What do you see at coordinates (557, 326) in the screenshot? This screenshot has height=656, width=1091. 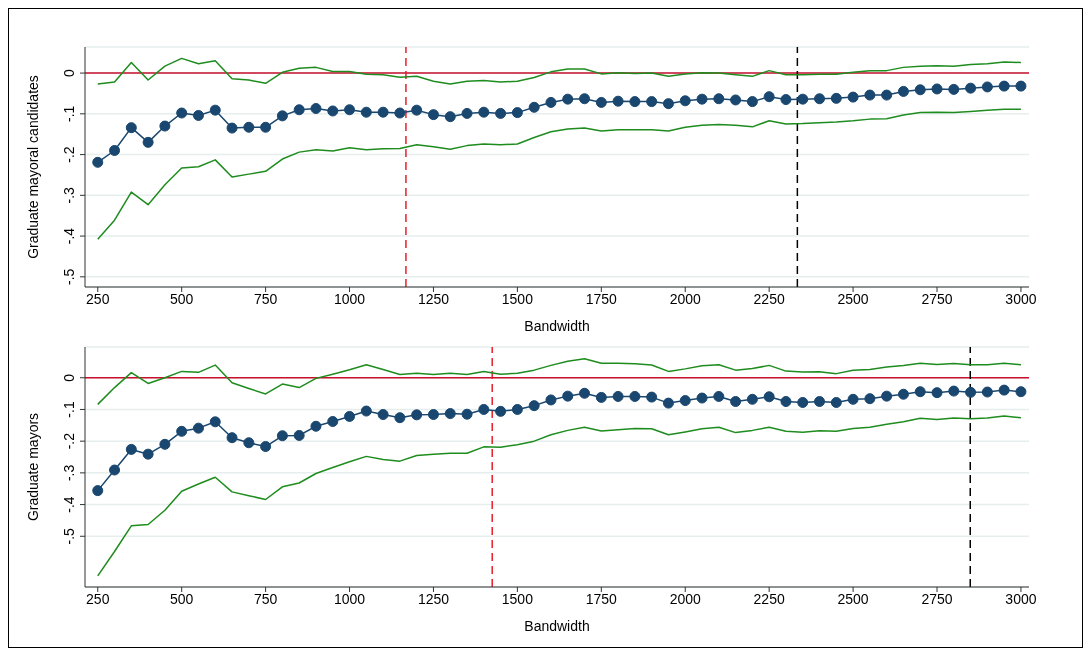 I see `x-axis-title: Bandwidth` at bounding box center [557, 326].